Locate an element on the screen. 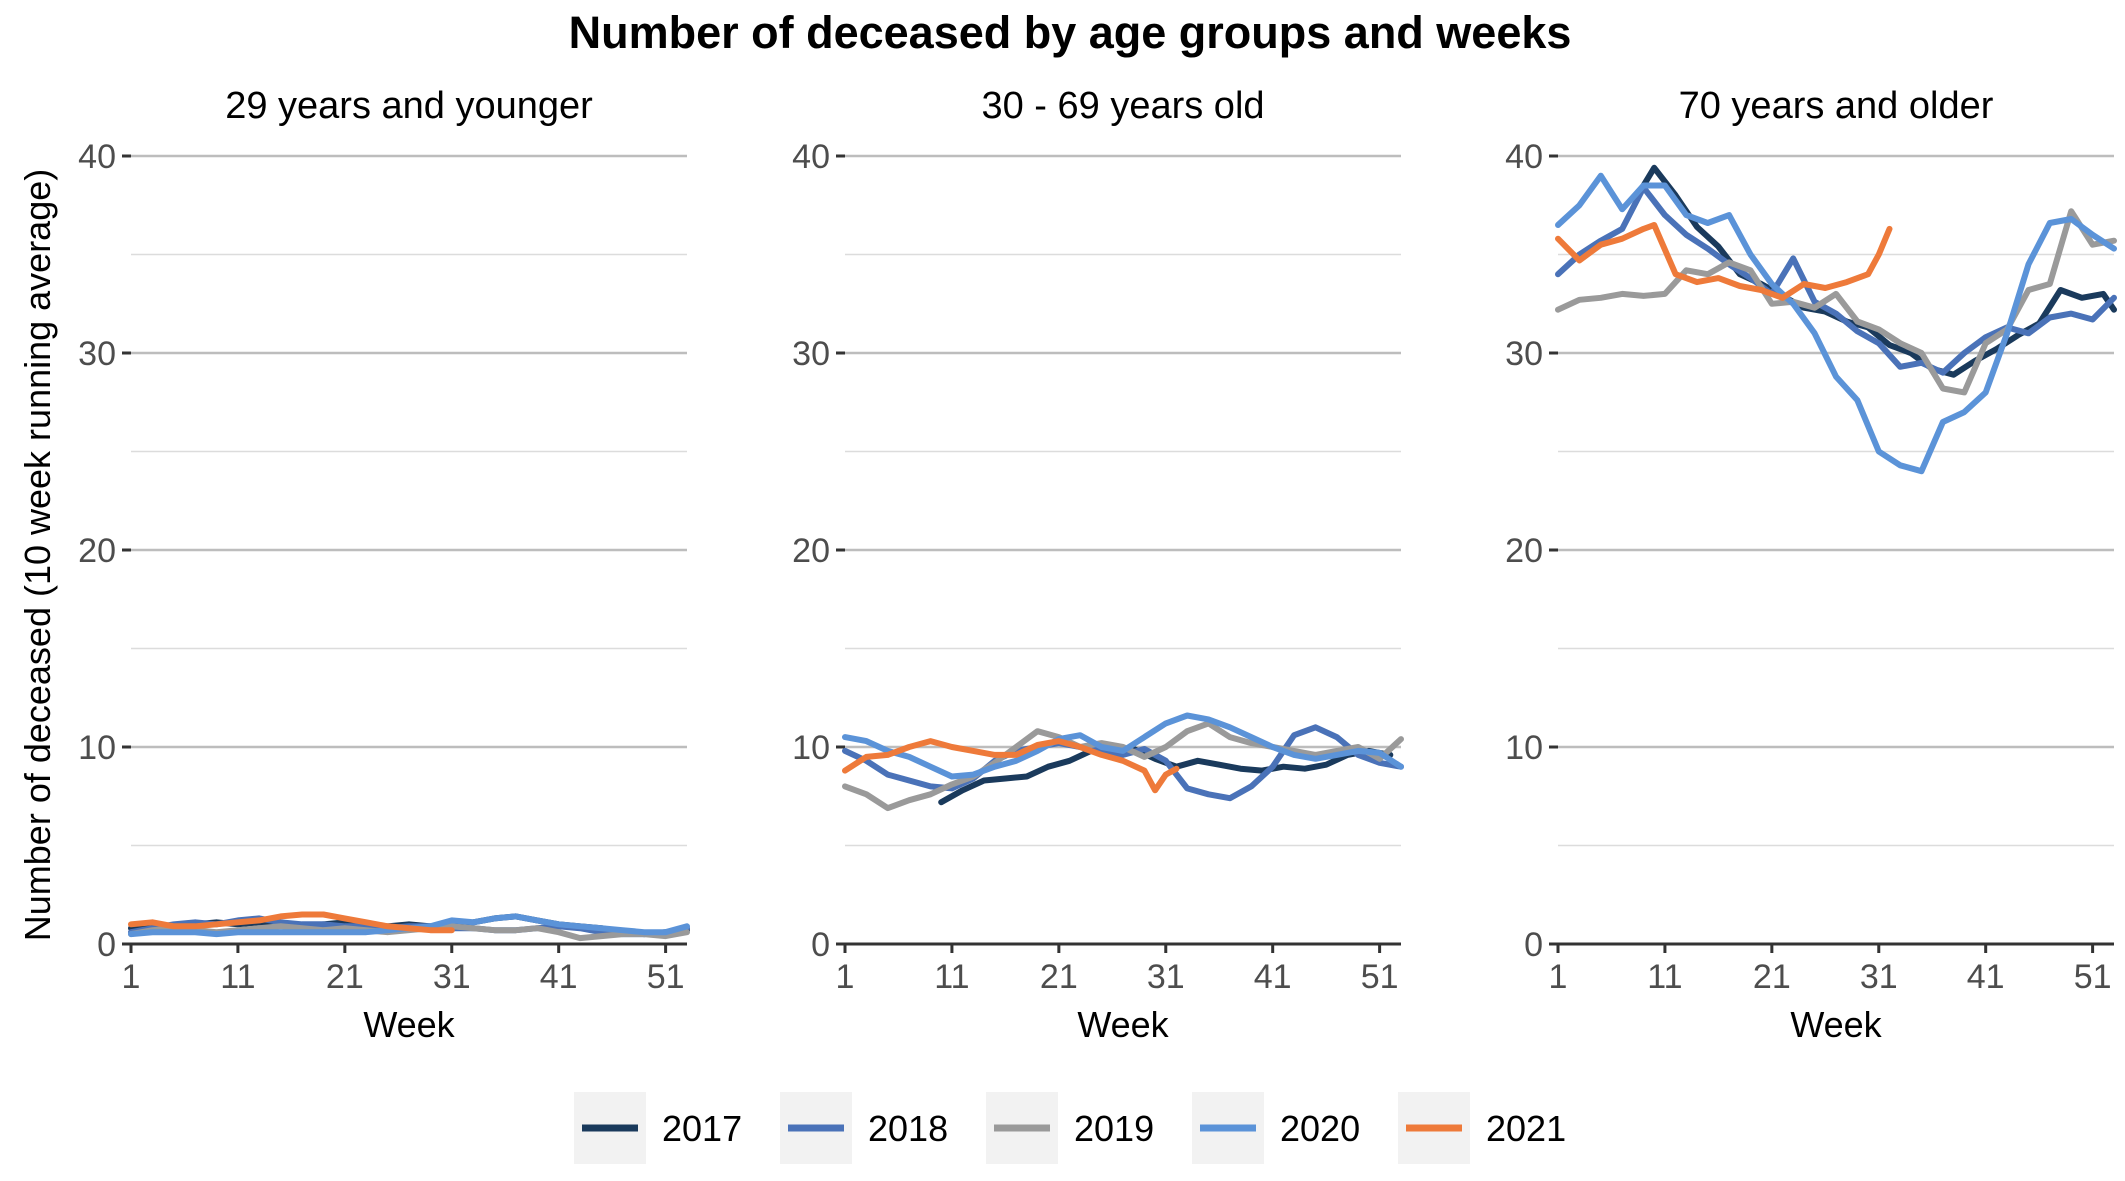 This screenshot has width=2125, height=1181. legend-label: 2020 is located at coordinates (1320, 1128).